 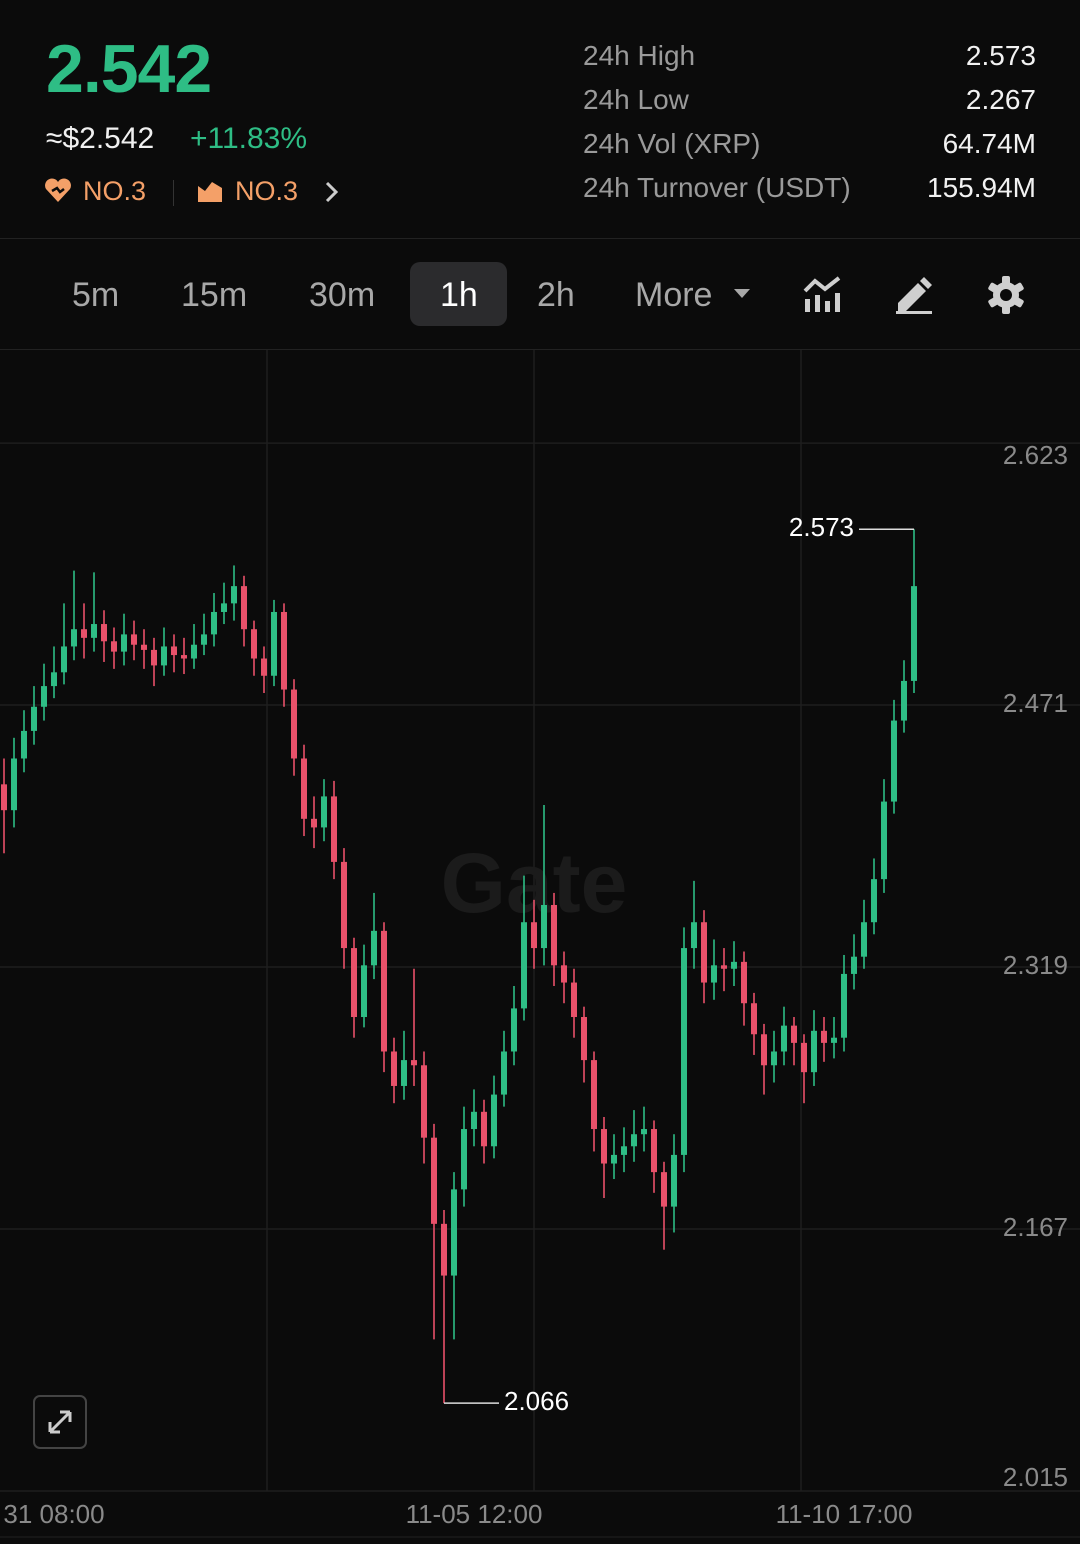 I want to click on draw-icon, so click(x=914, y=295).